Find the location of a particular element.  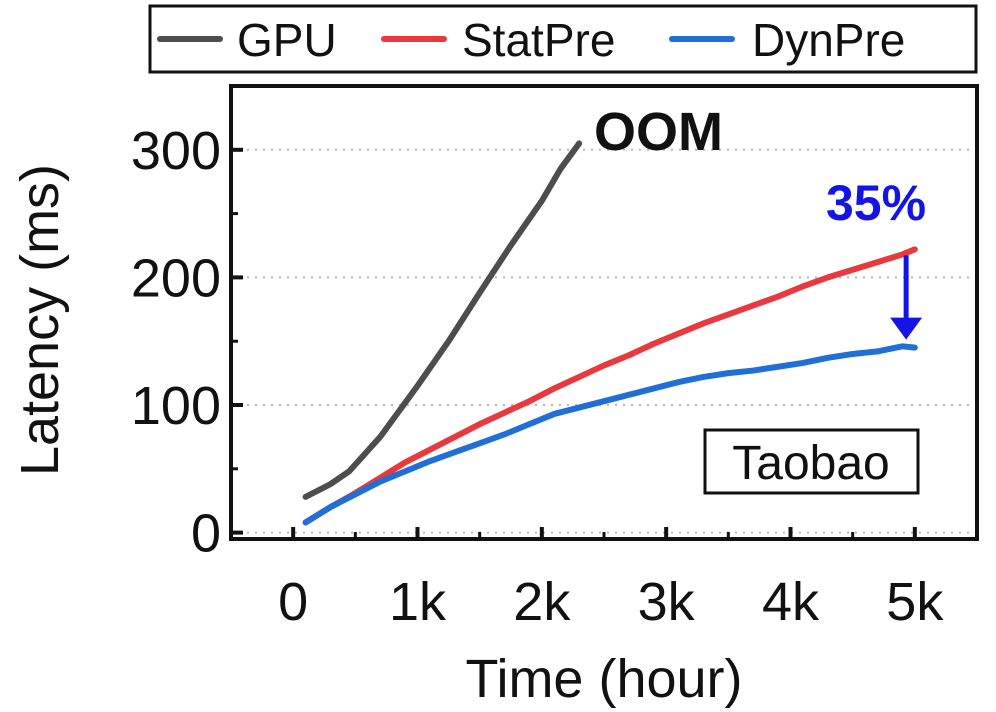

legend-label-gpu: GPU is located at coordinates (287, 40).